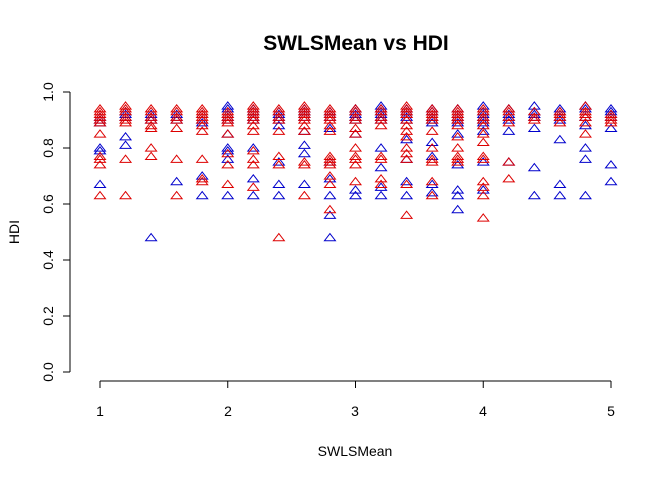 The width and height of the screenshot is (672, 480). Describe the element at coordinates (355, 384) in the screenshot. I see `x-axis-ticks` at that location.